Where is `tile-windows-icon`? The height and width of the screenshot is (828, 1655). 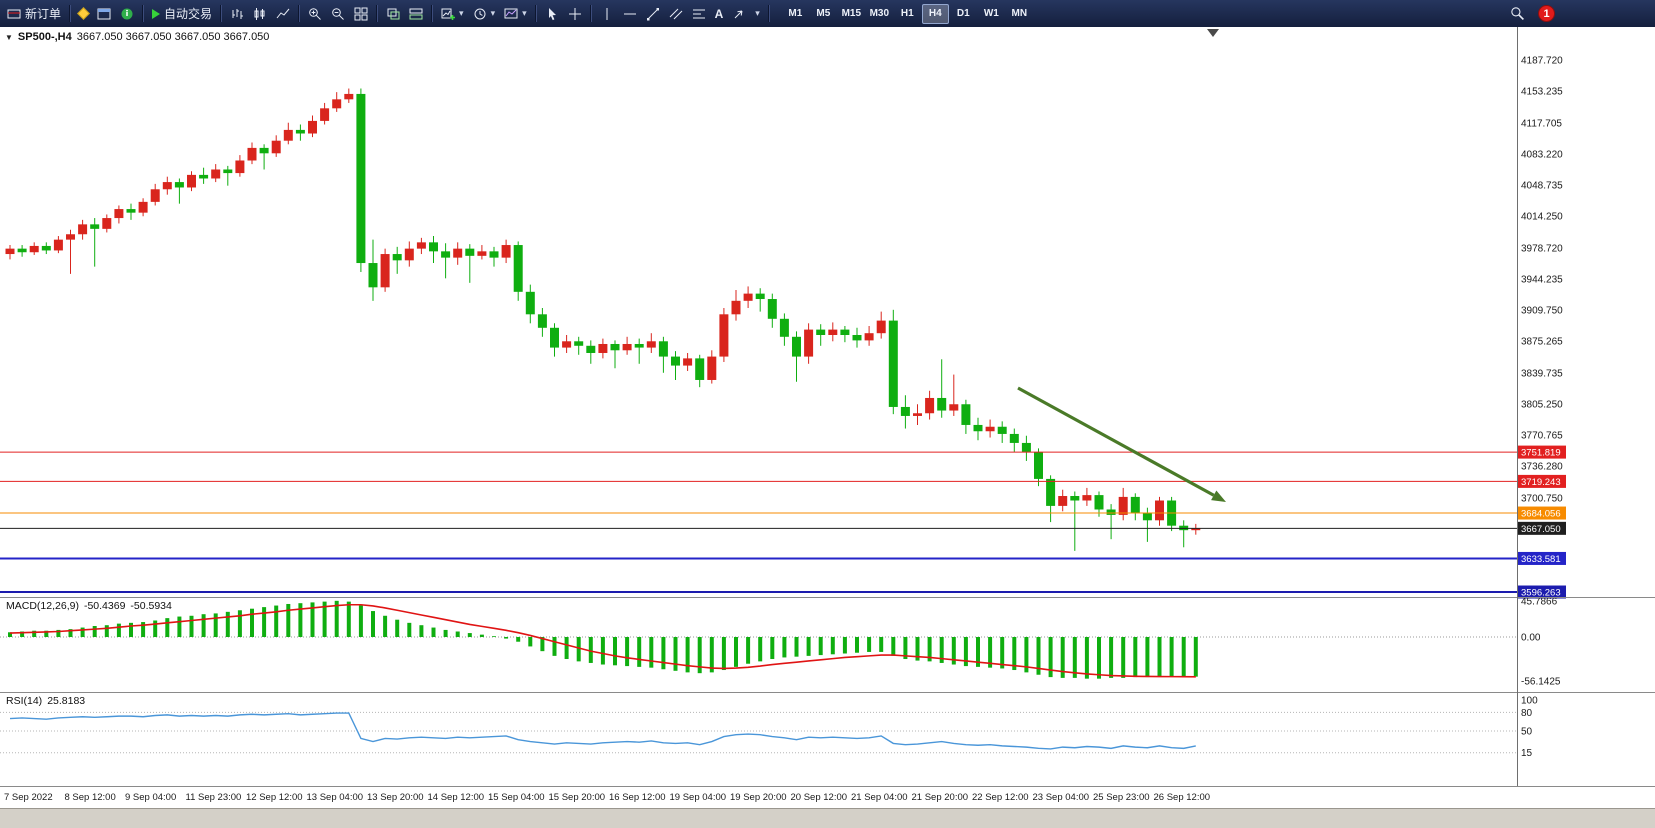 tile-windows-icon is located at coordinates (361, 13).